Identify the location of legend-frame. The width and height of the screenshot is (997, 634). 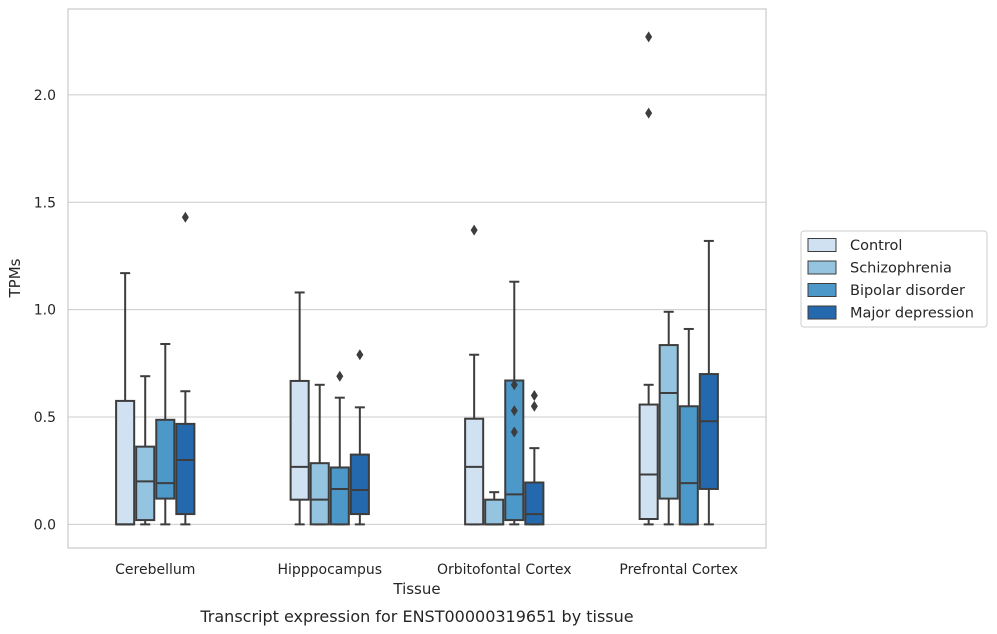
(894, 279).